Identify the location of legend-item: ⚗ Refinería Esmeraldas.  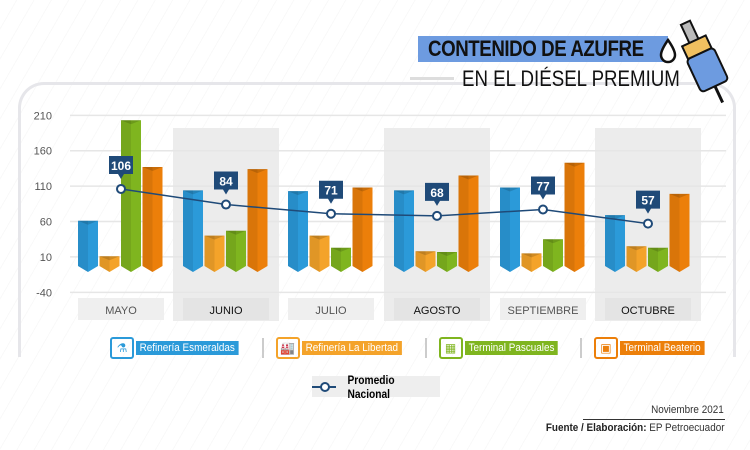
(180, 348).